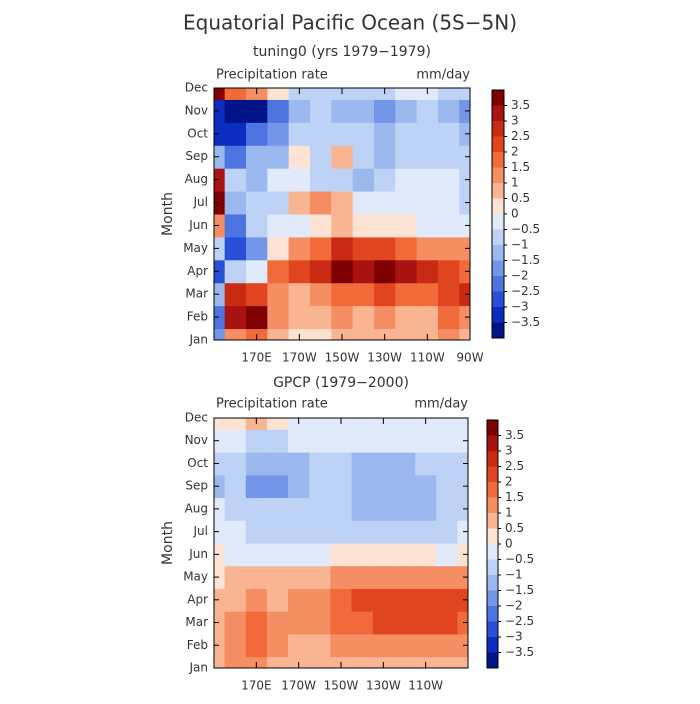 This screenshot has height=704, width=700. What do you see at coordinates (196, 508) in the screenshot?
I see `y-tick-label: Aug` at bounding box center [196, 508].